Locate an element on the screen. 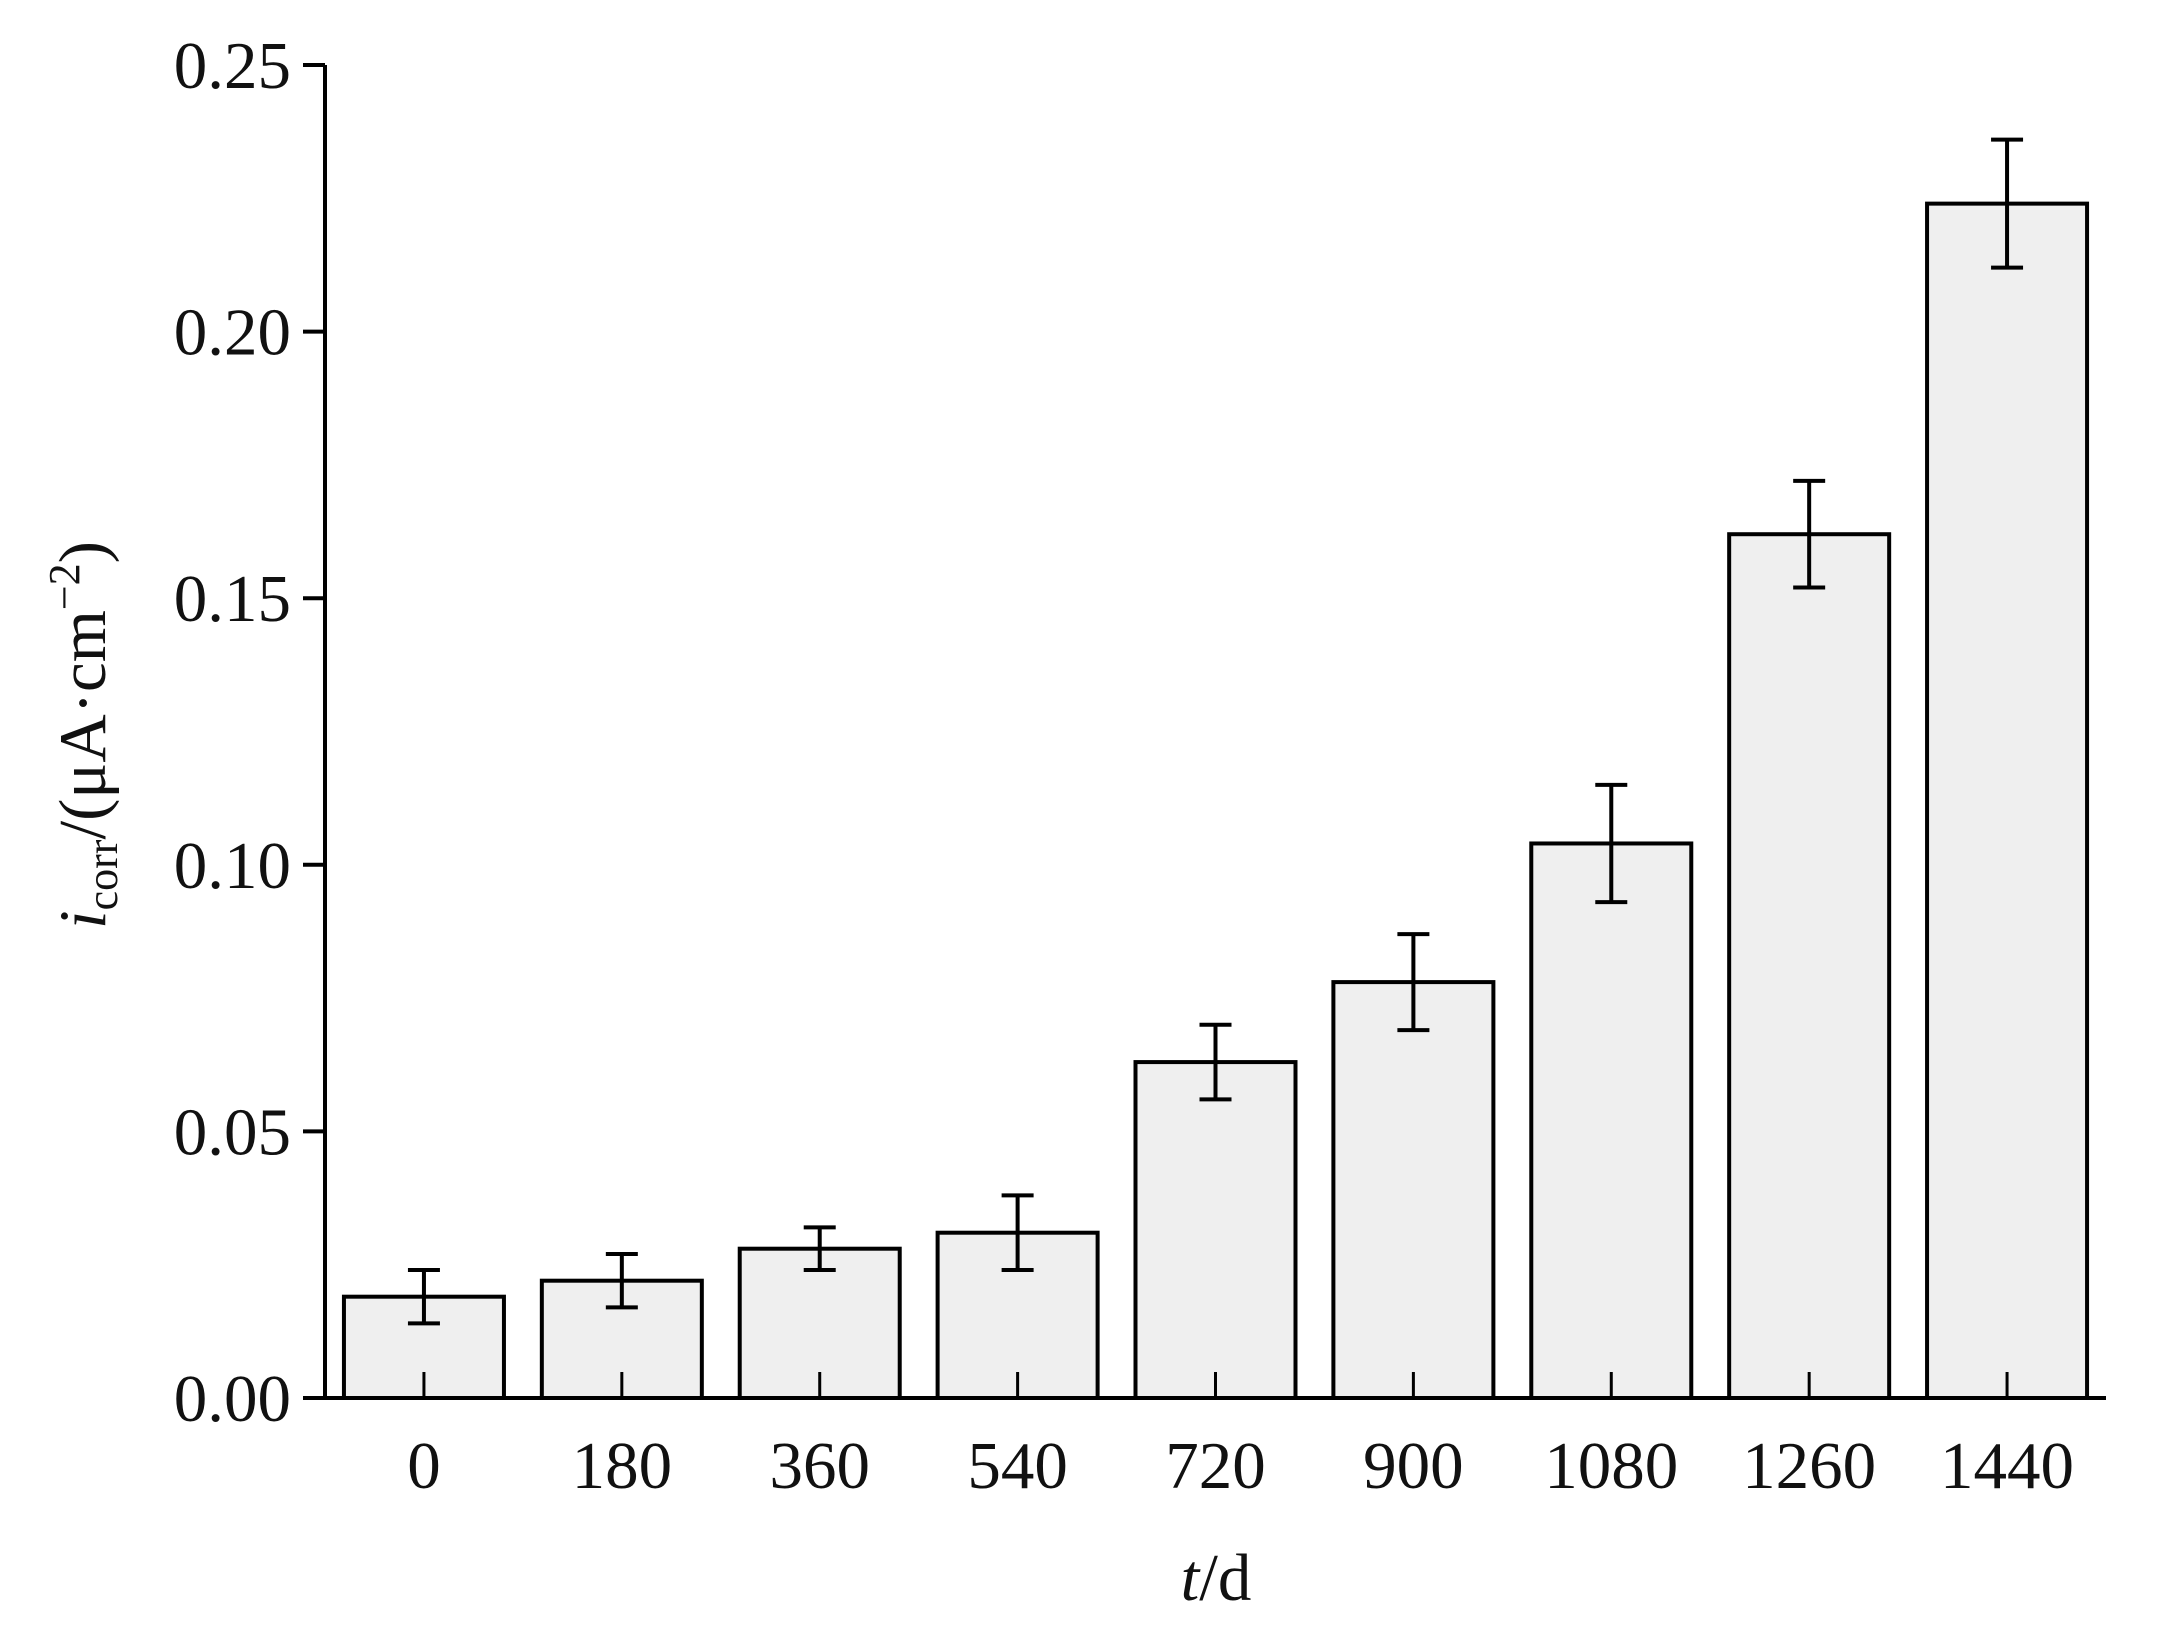 The height and width of the screenshot is (1631, 2180). x-tick-label: 540 is located at coordinates (1017, 1466).